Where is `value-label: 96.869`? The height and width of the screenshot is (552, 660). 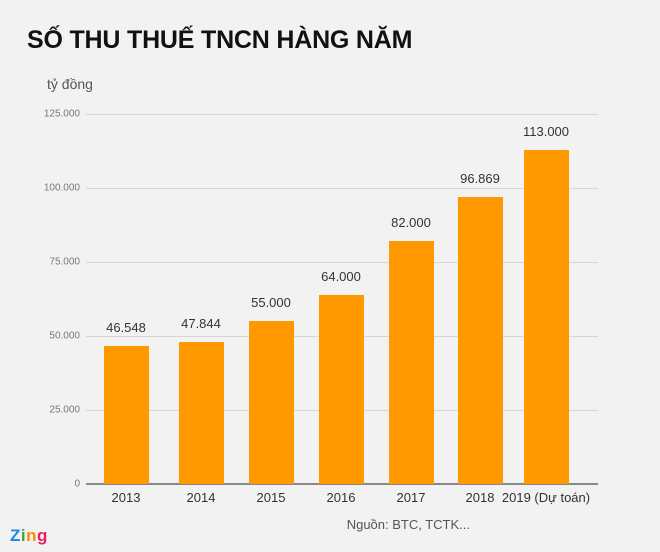
value-label: 96.869 is located at coordinates (480, 179).